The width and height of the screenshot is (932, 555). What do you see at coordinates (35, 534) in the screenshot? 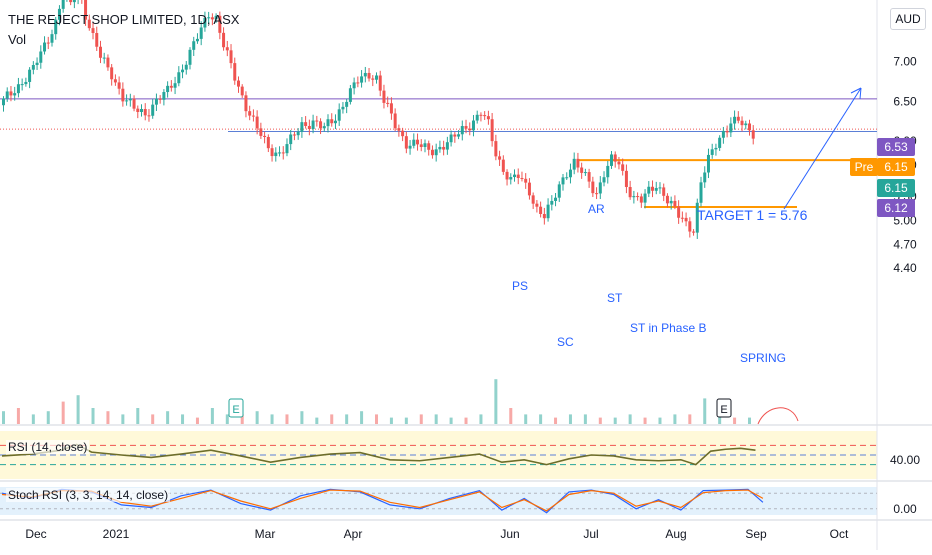
I see `time-axis-tick: Dec` at bounding box center [35, 534].